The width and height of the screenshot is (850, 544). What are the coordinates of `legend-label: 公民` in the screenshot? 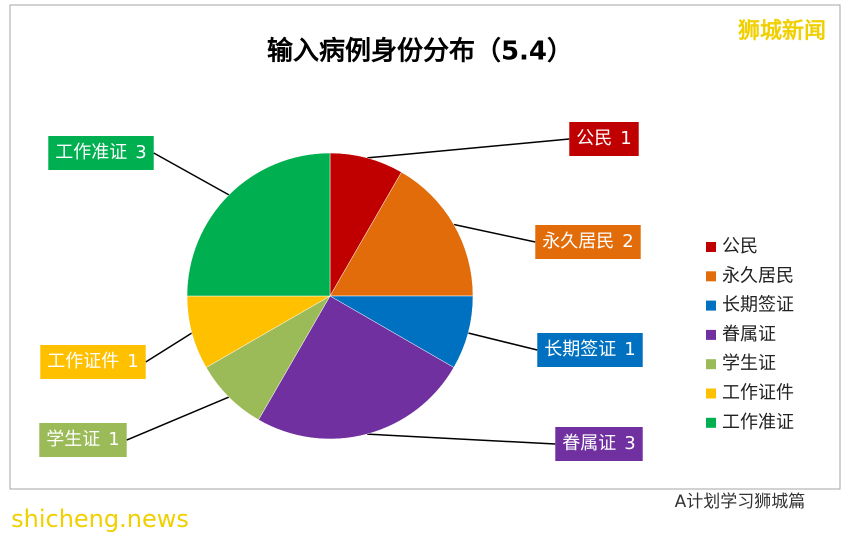 It's located at (740, 246).